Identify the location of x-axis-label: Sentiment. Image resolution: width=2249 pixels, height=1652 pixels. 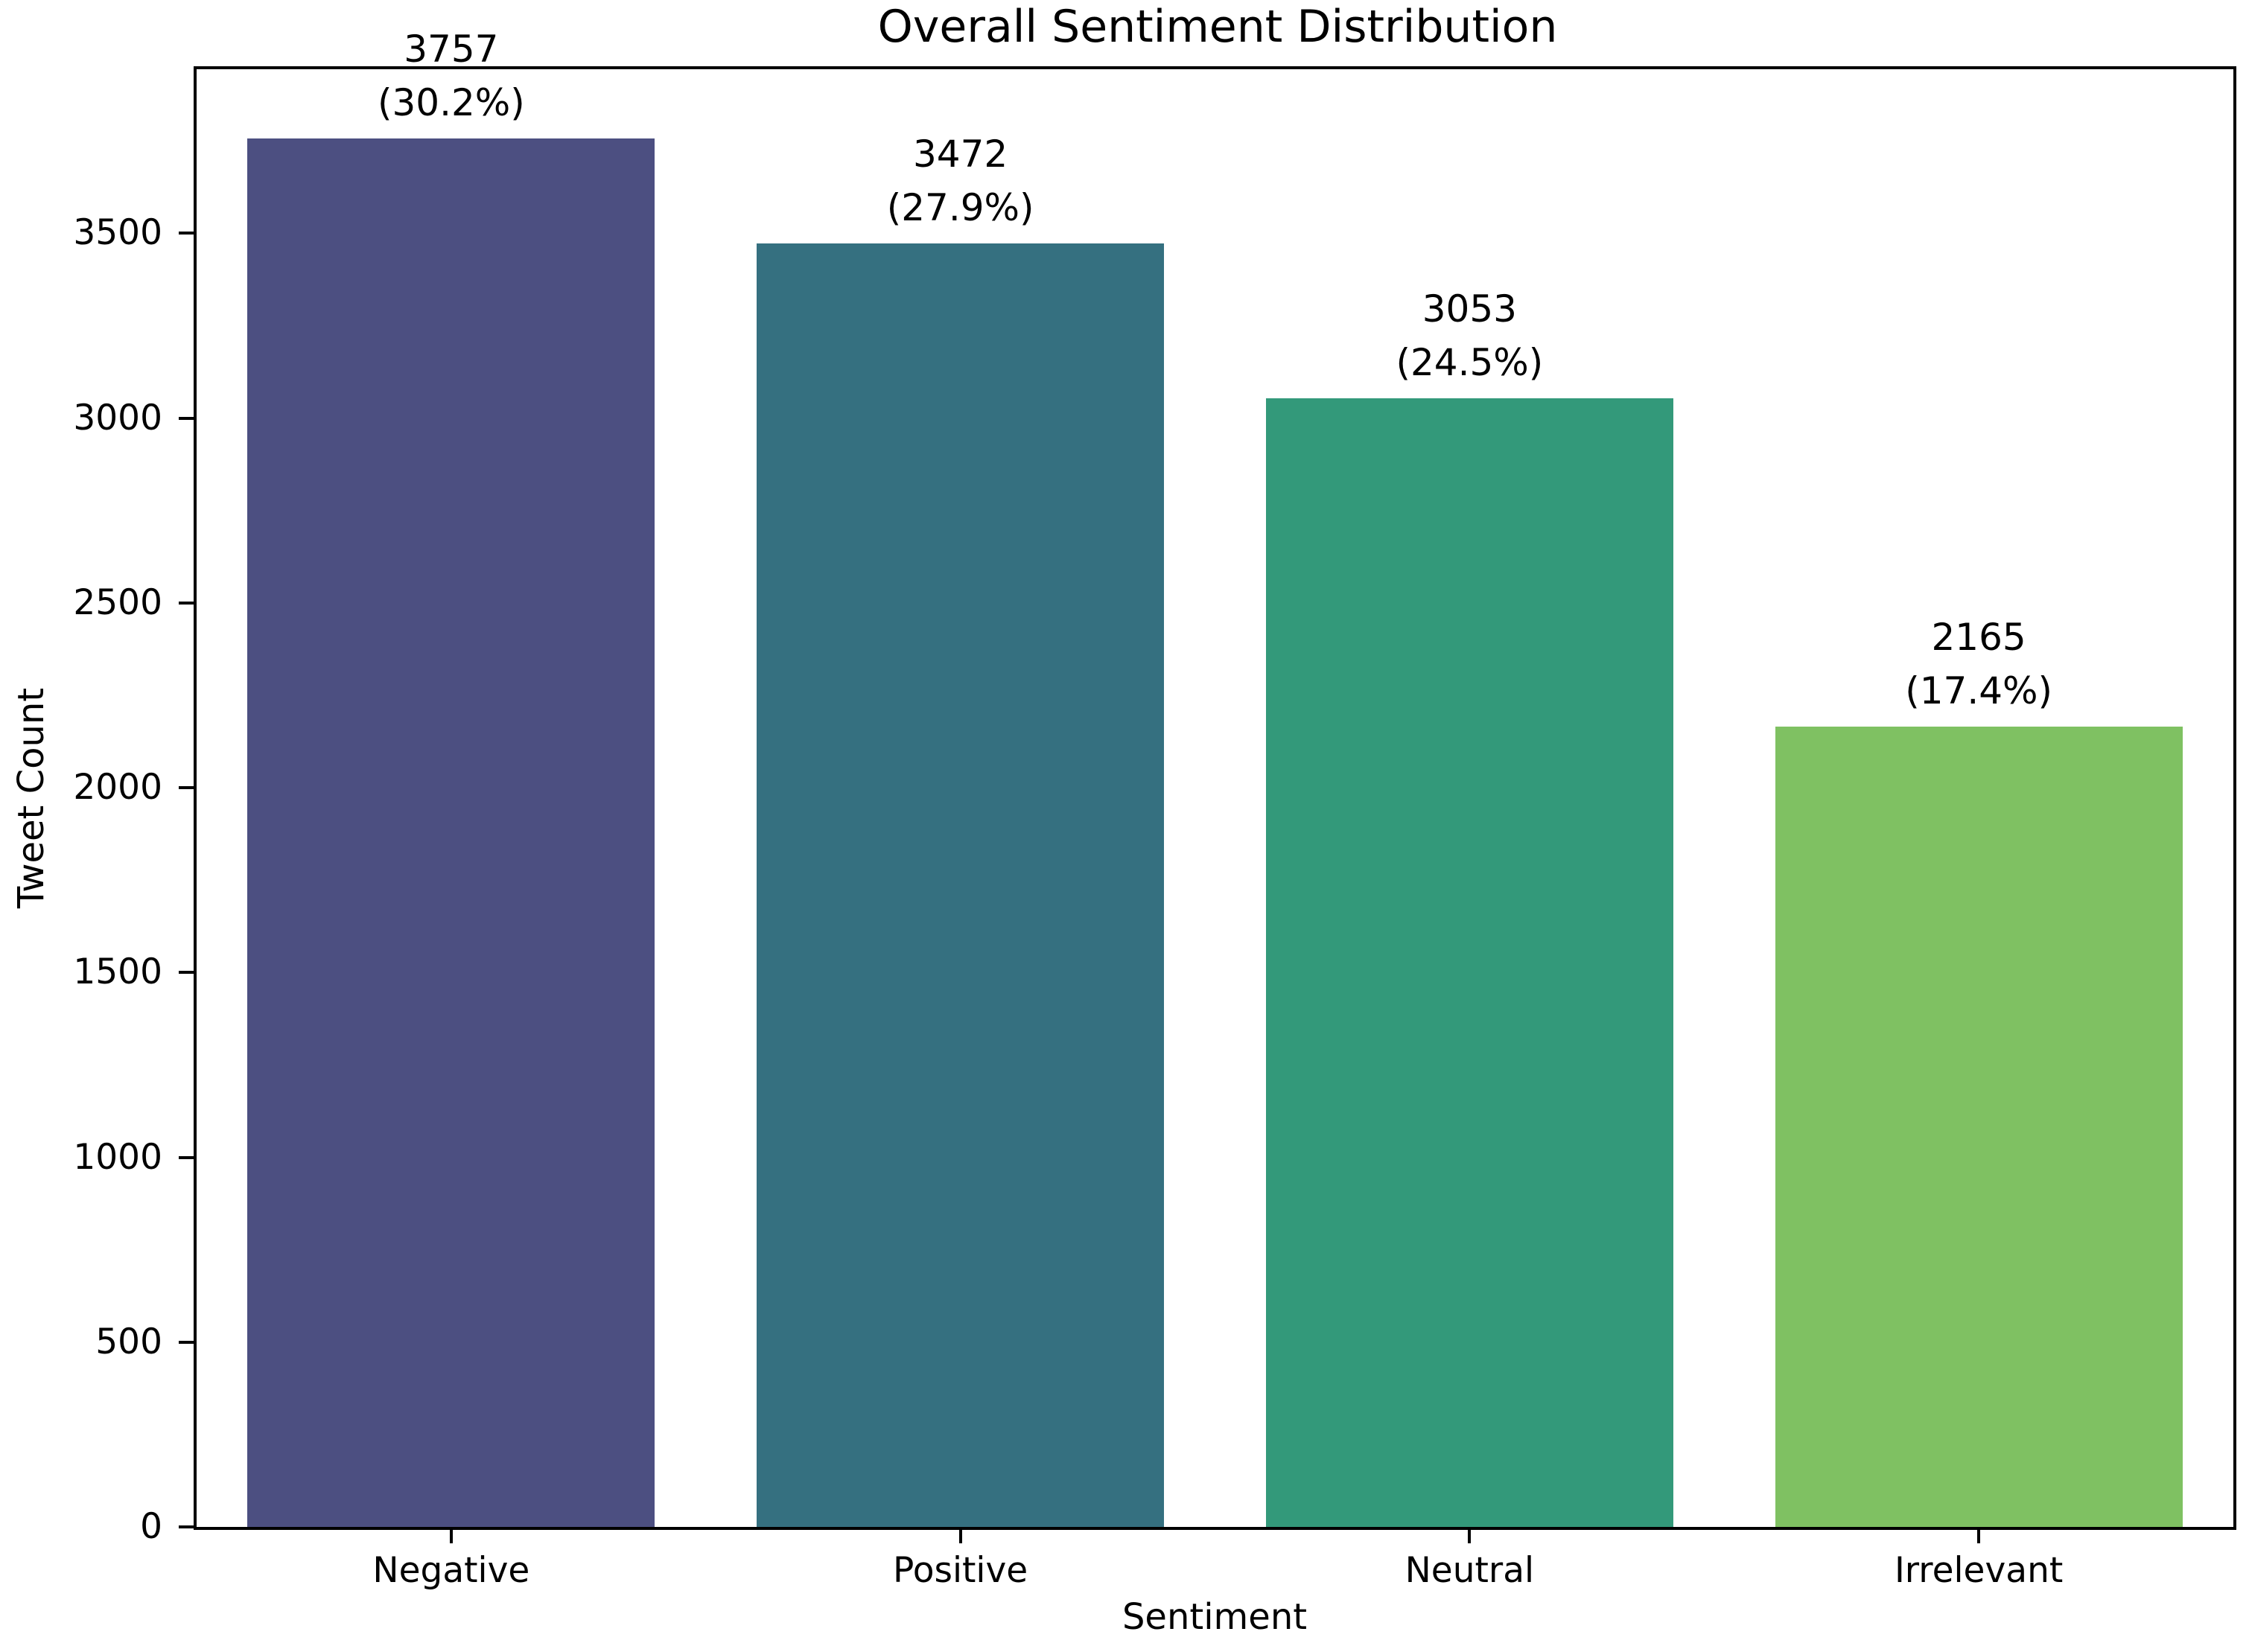
(1215, 1617).